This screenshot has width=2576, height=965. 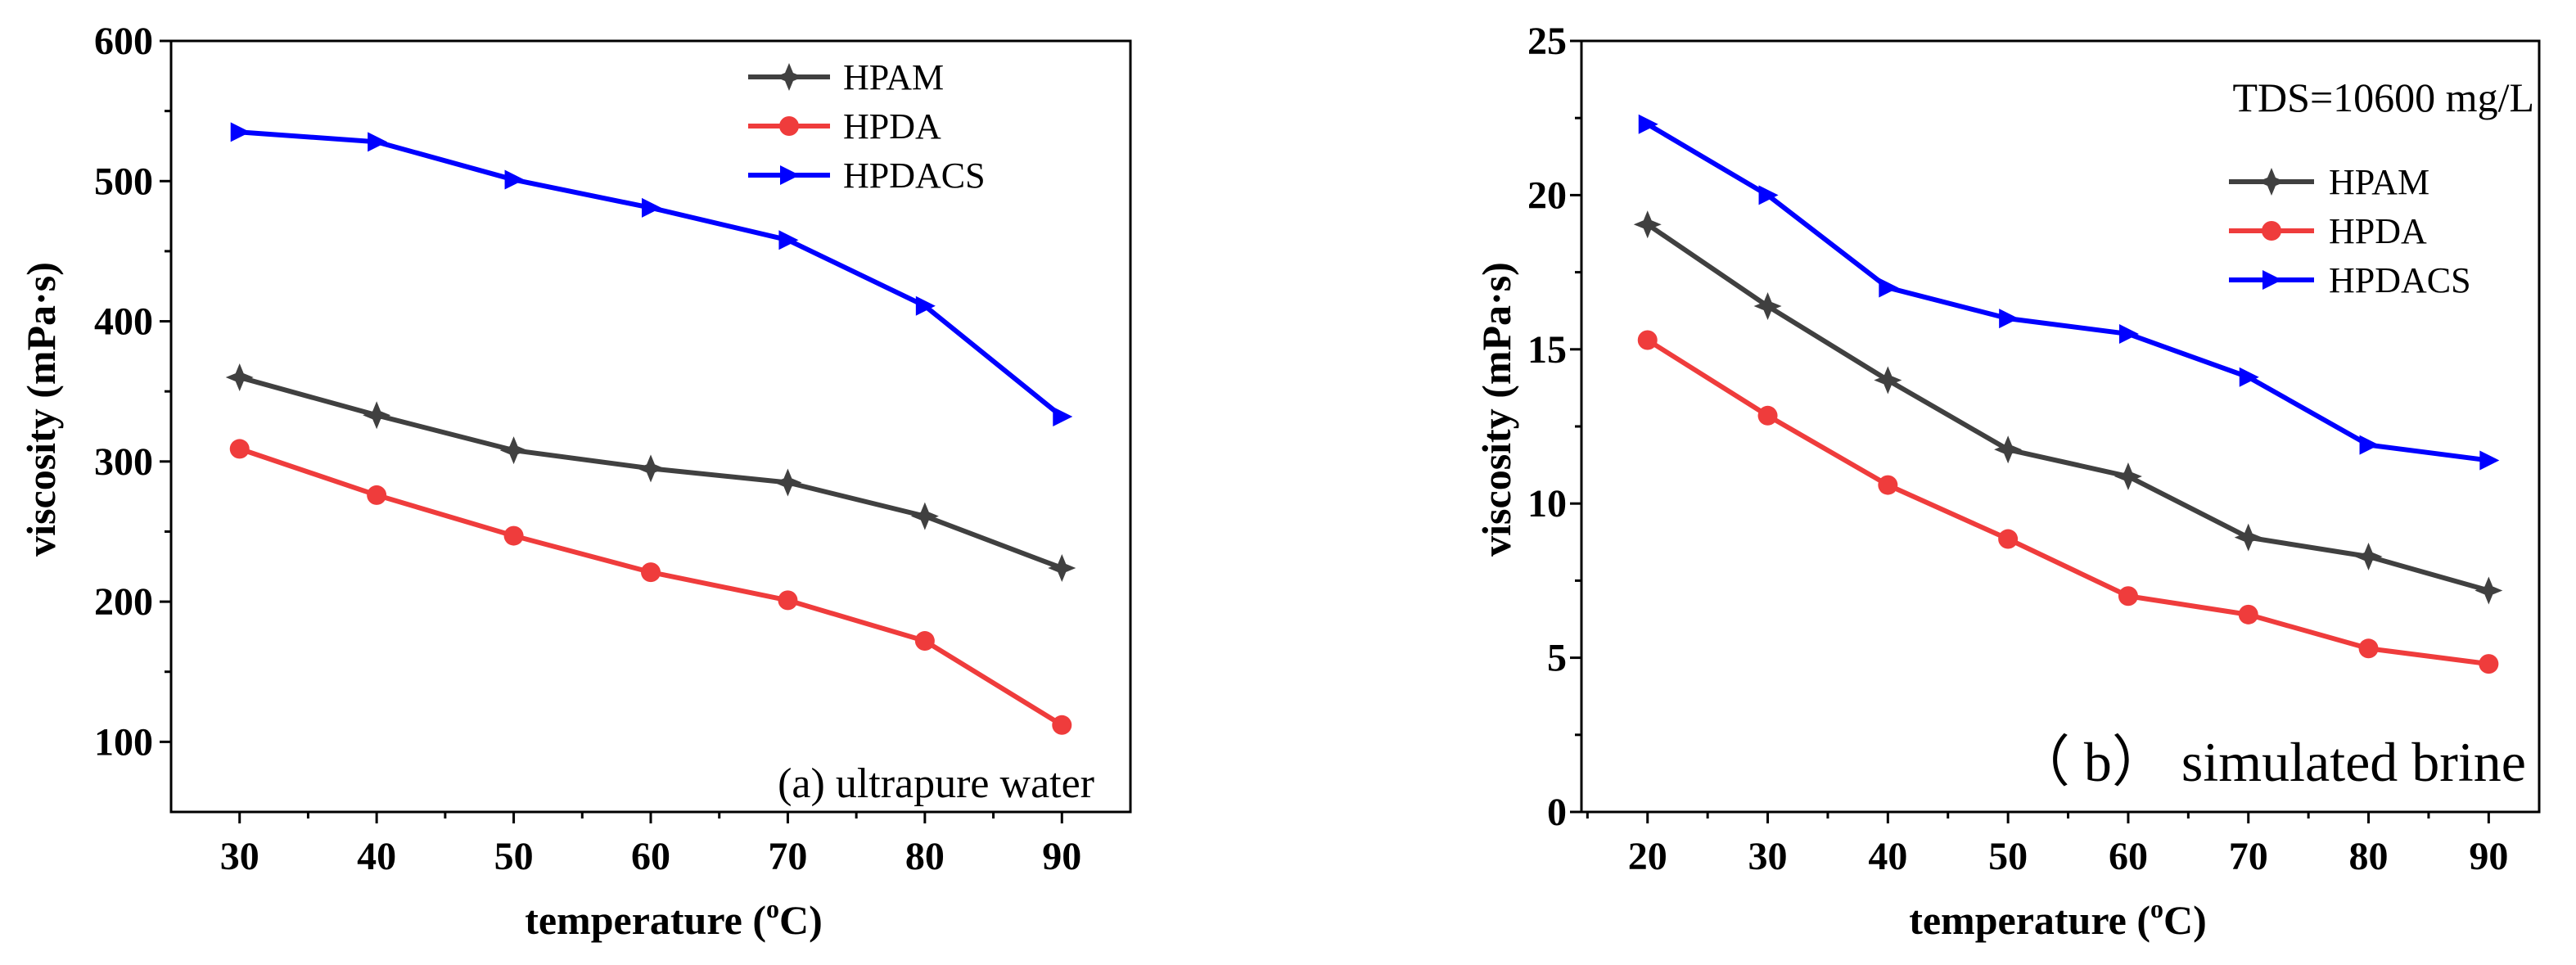 I want to click on panel-annotation: (a) ultrapure water, so click(x=936, y=784).